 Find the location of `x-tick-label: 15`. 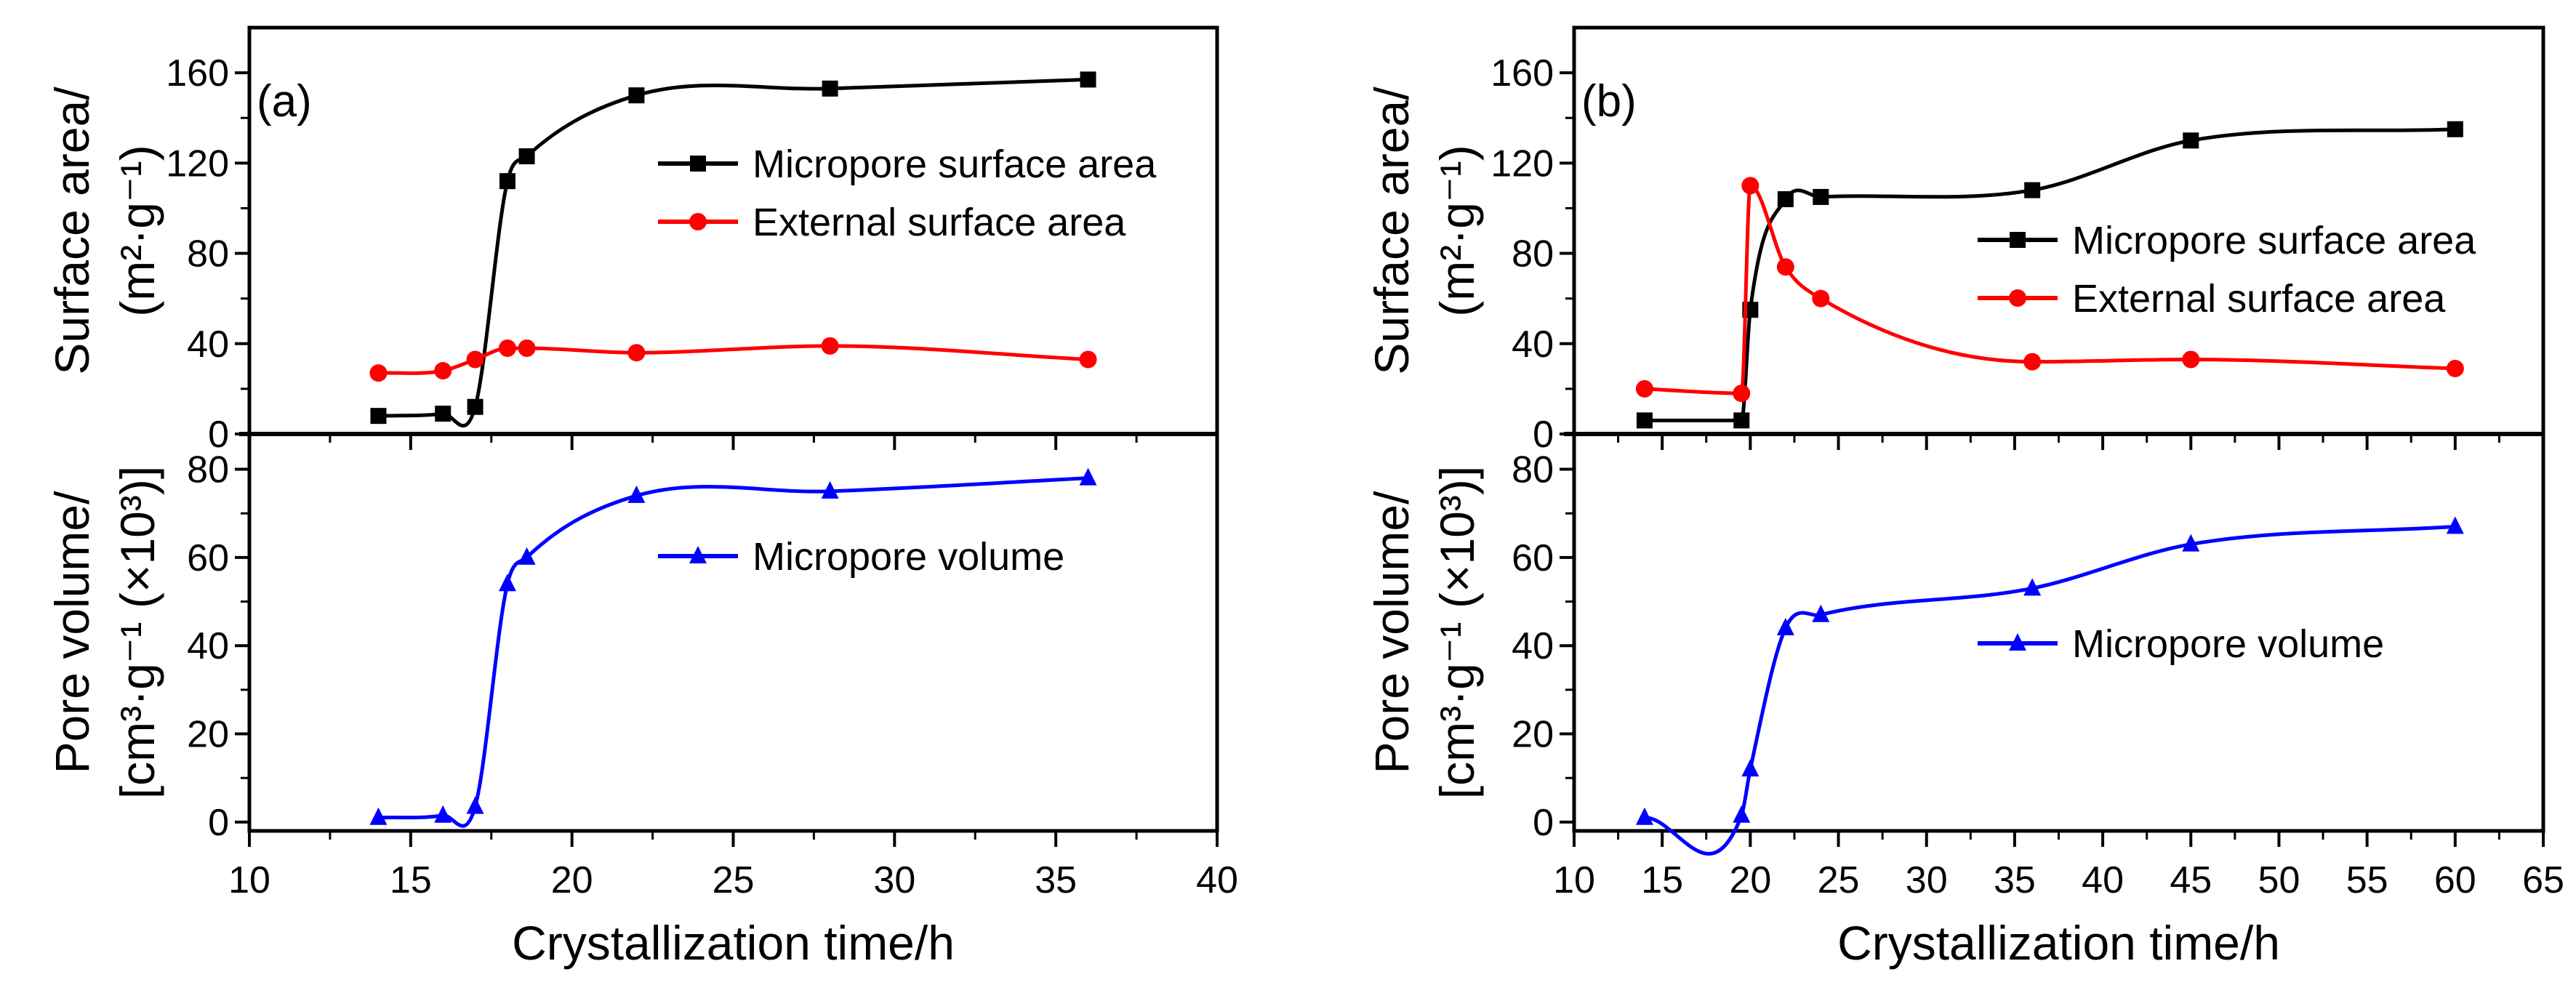

x-tick-label: 15 is located at coordinates (1662, 880).